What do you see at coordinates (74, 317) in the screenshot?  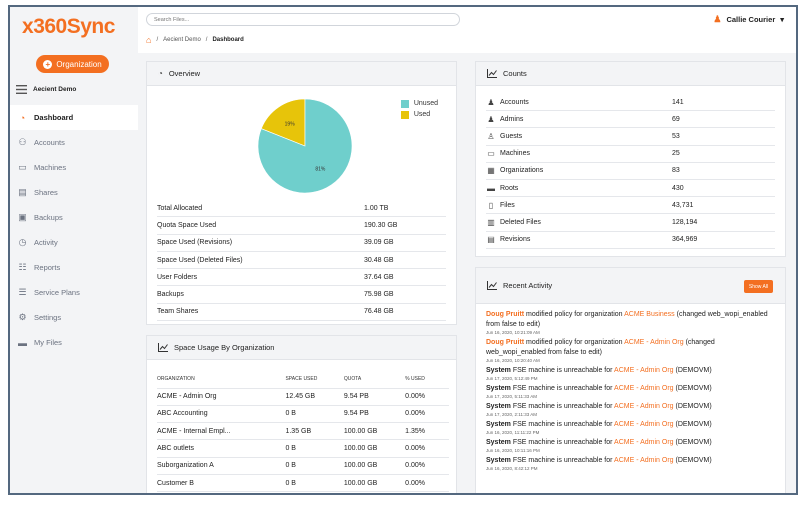 I see `sidebar-item-settings: ⚙ Settings` at bounding box center [74, 317].